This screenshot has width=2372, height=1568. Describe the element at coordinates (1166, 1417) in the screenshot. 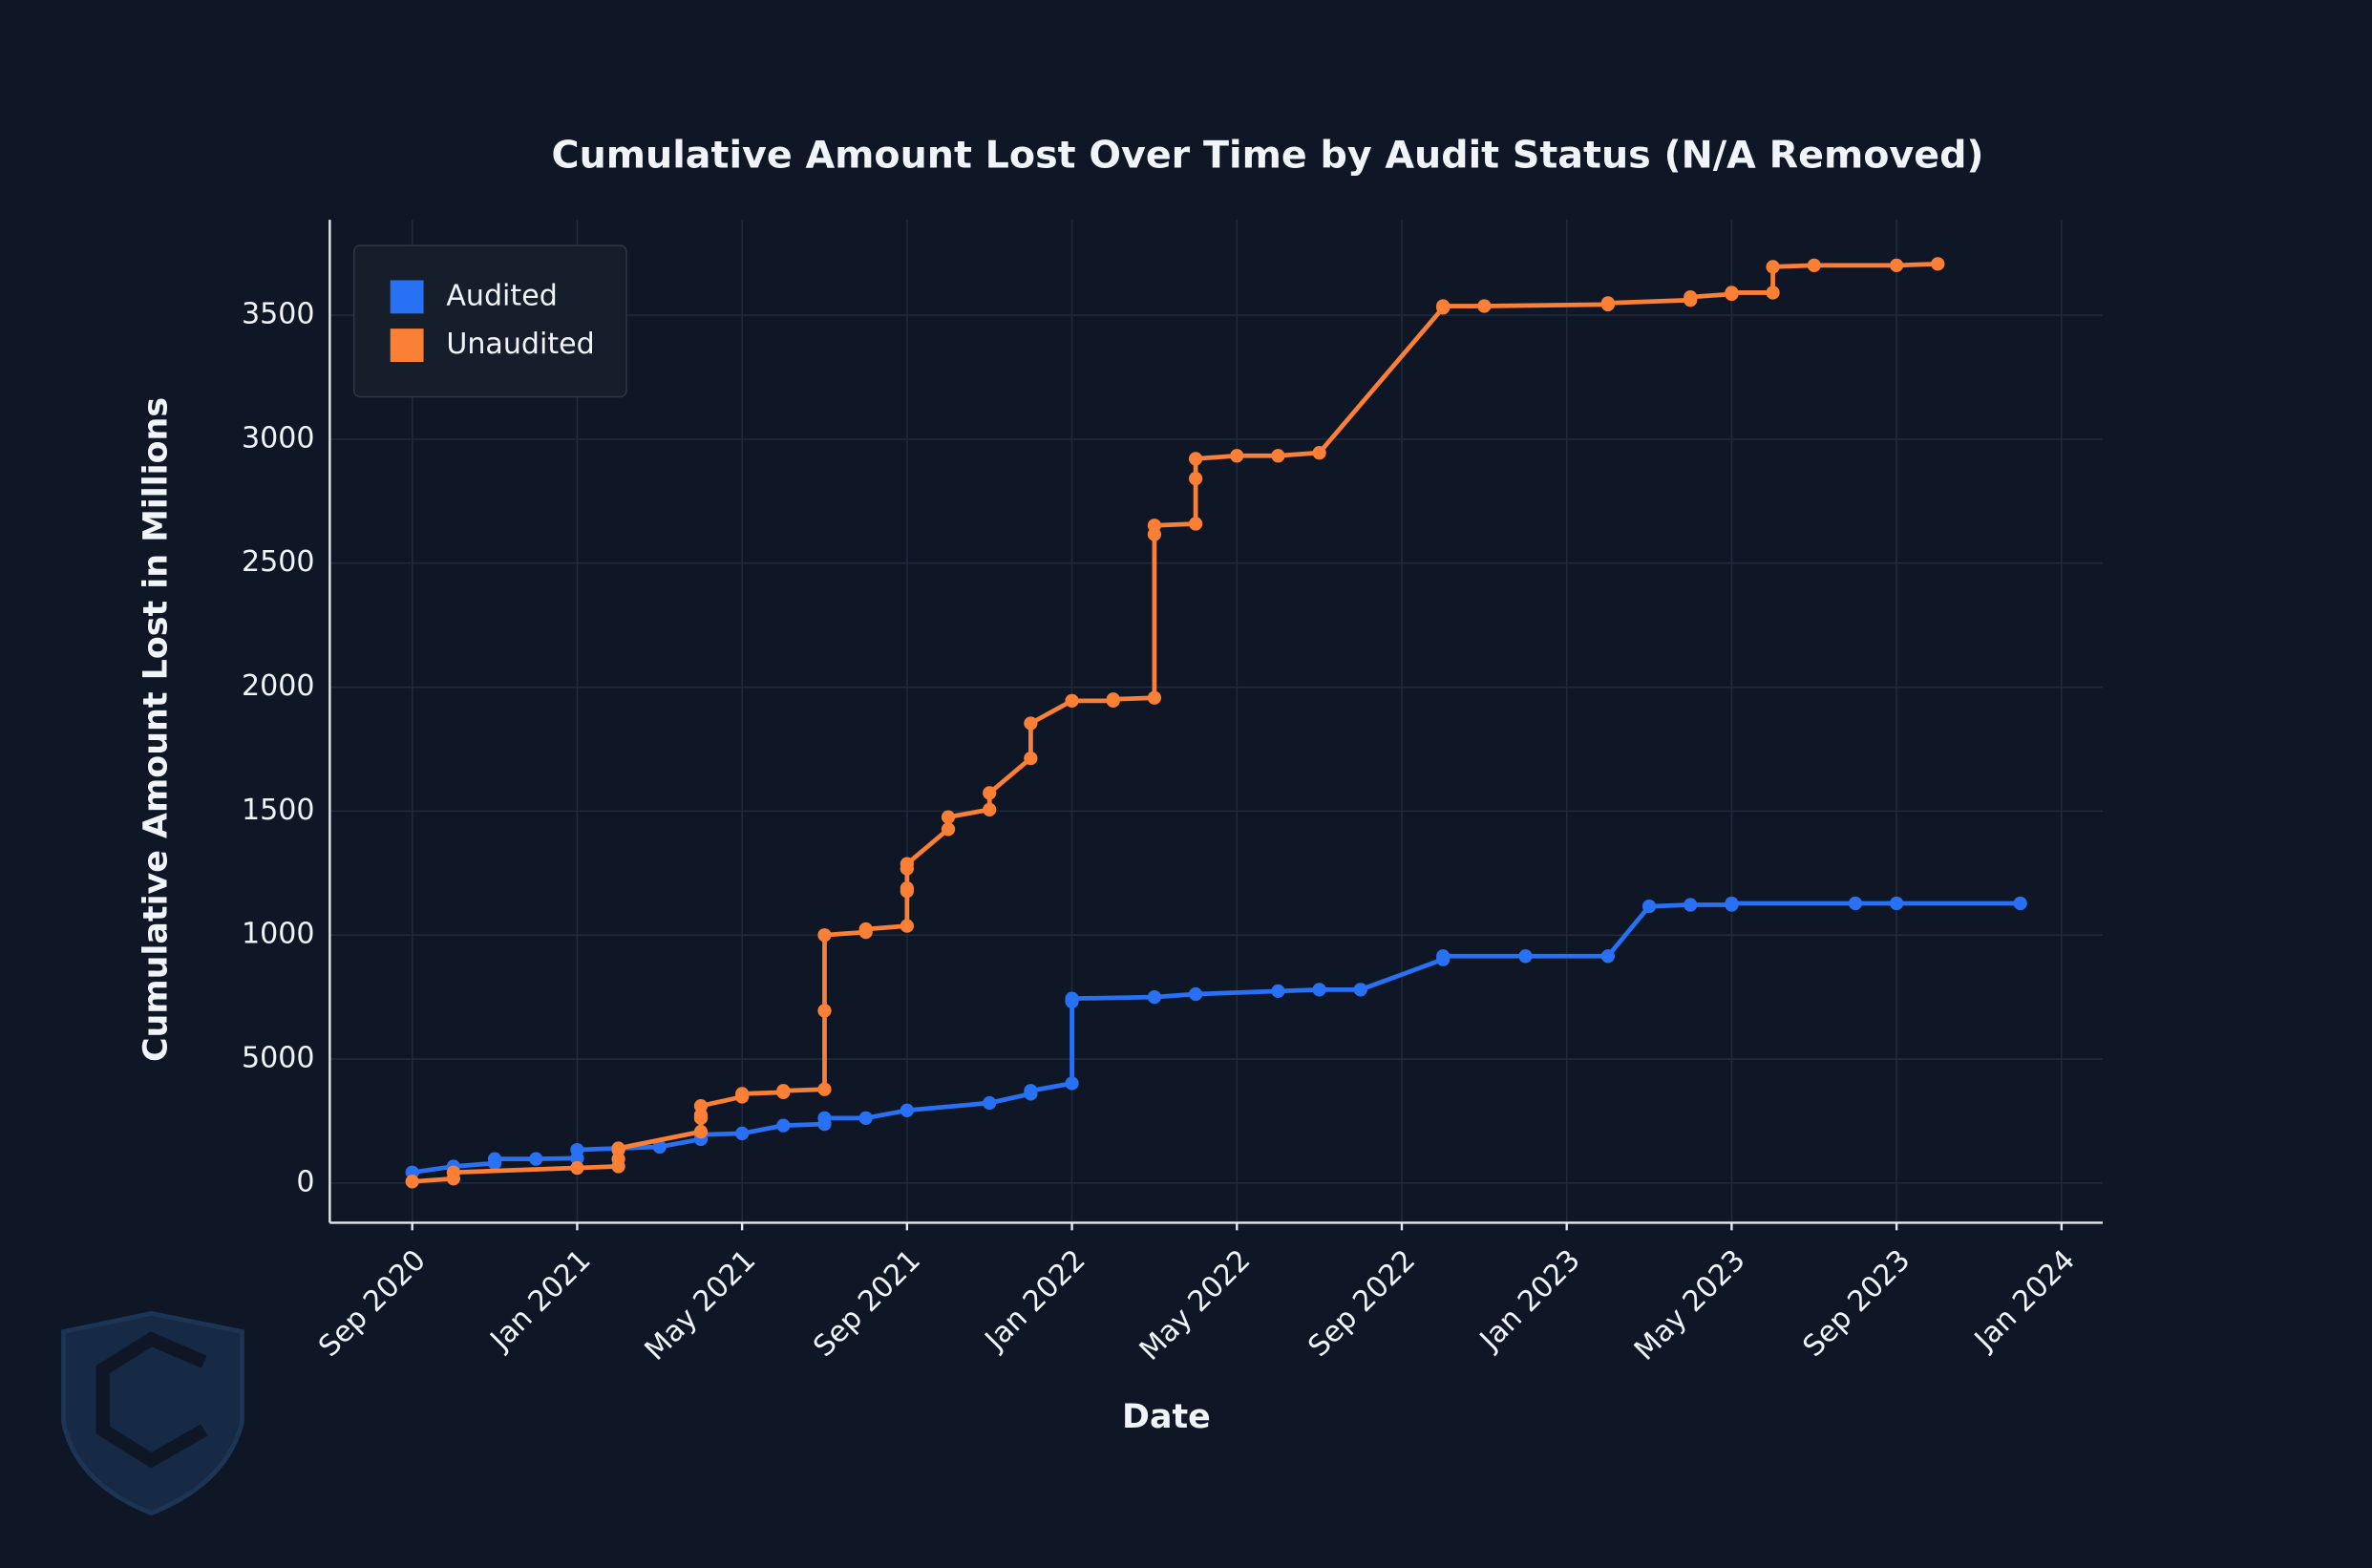

I see `x-axis-label: Date` at that location.